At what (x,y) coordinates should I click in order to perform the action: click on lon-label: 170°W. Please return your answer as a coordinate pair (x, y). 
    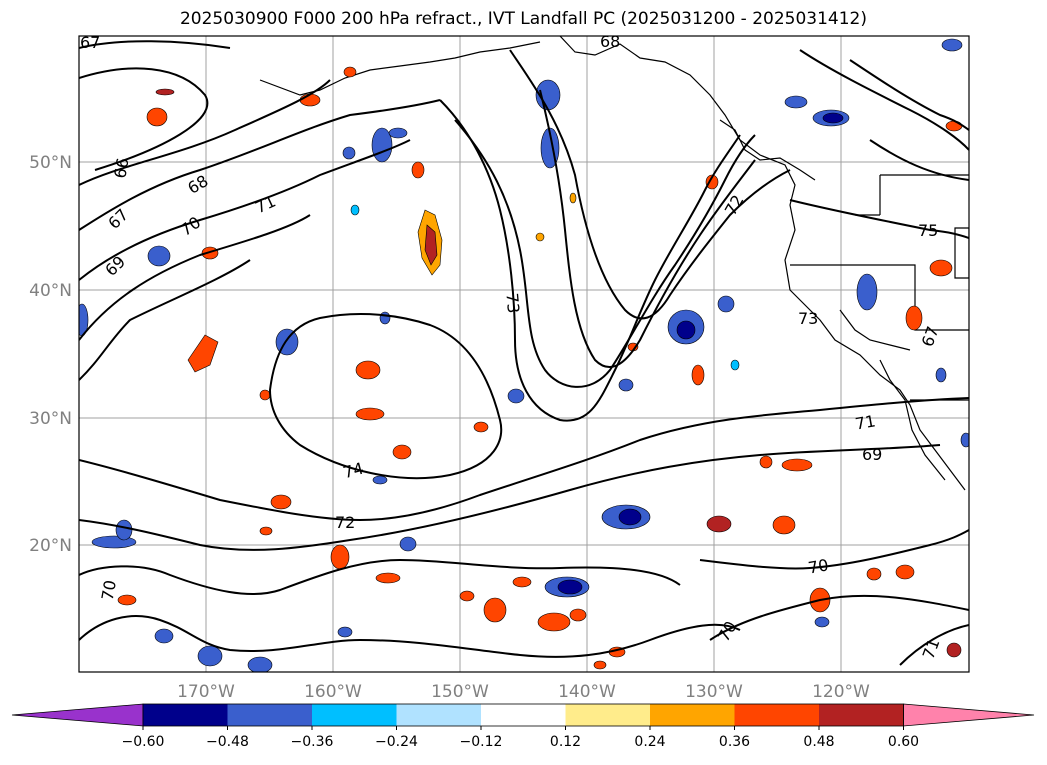
    Looking at the image, I should click on (206, 692).